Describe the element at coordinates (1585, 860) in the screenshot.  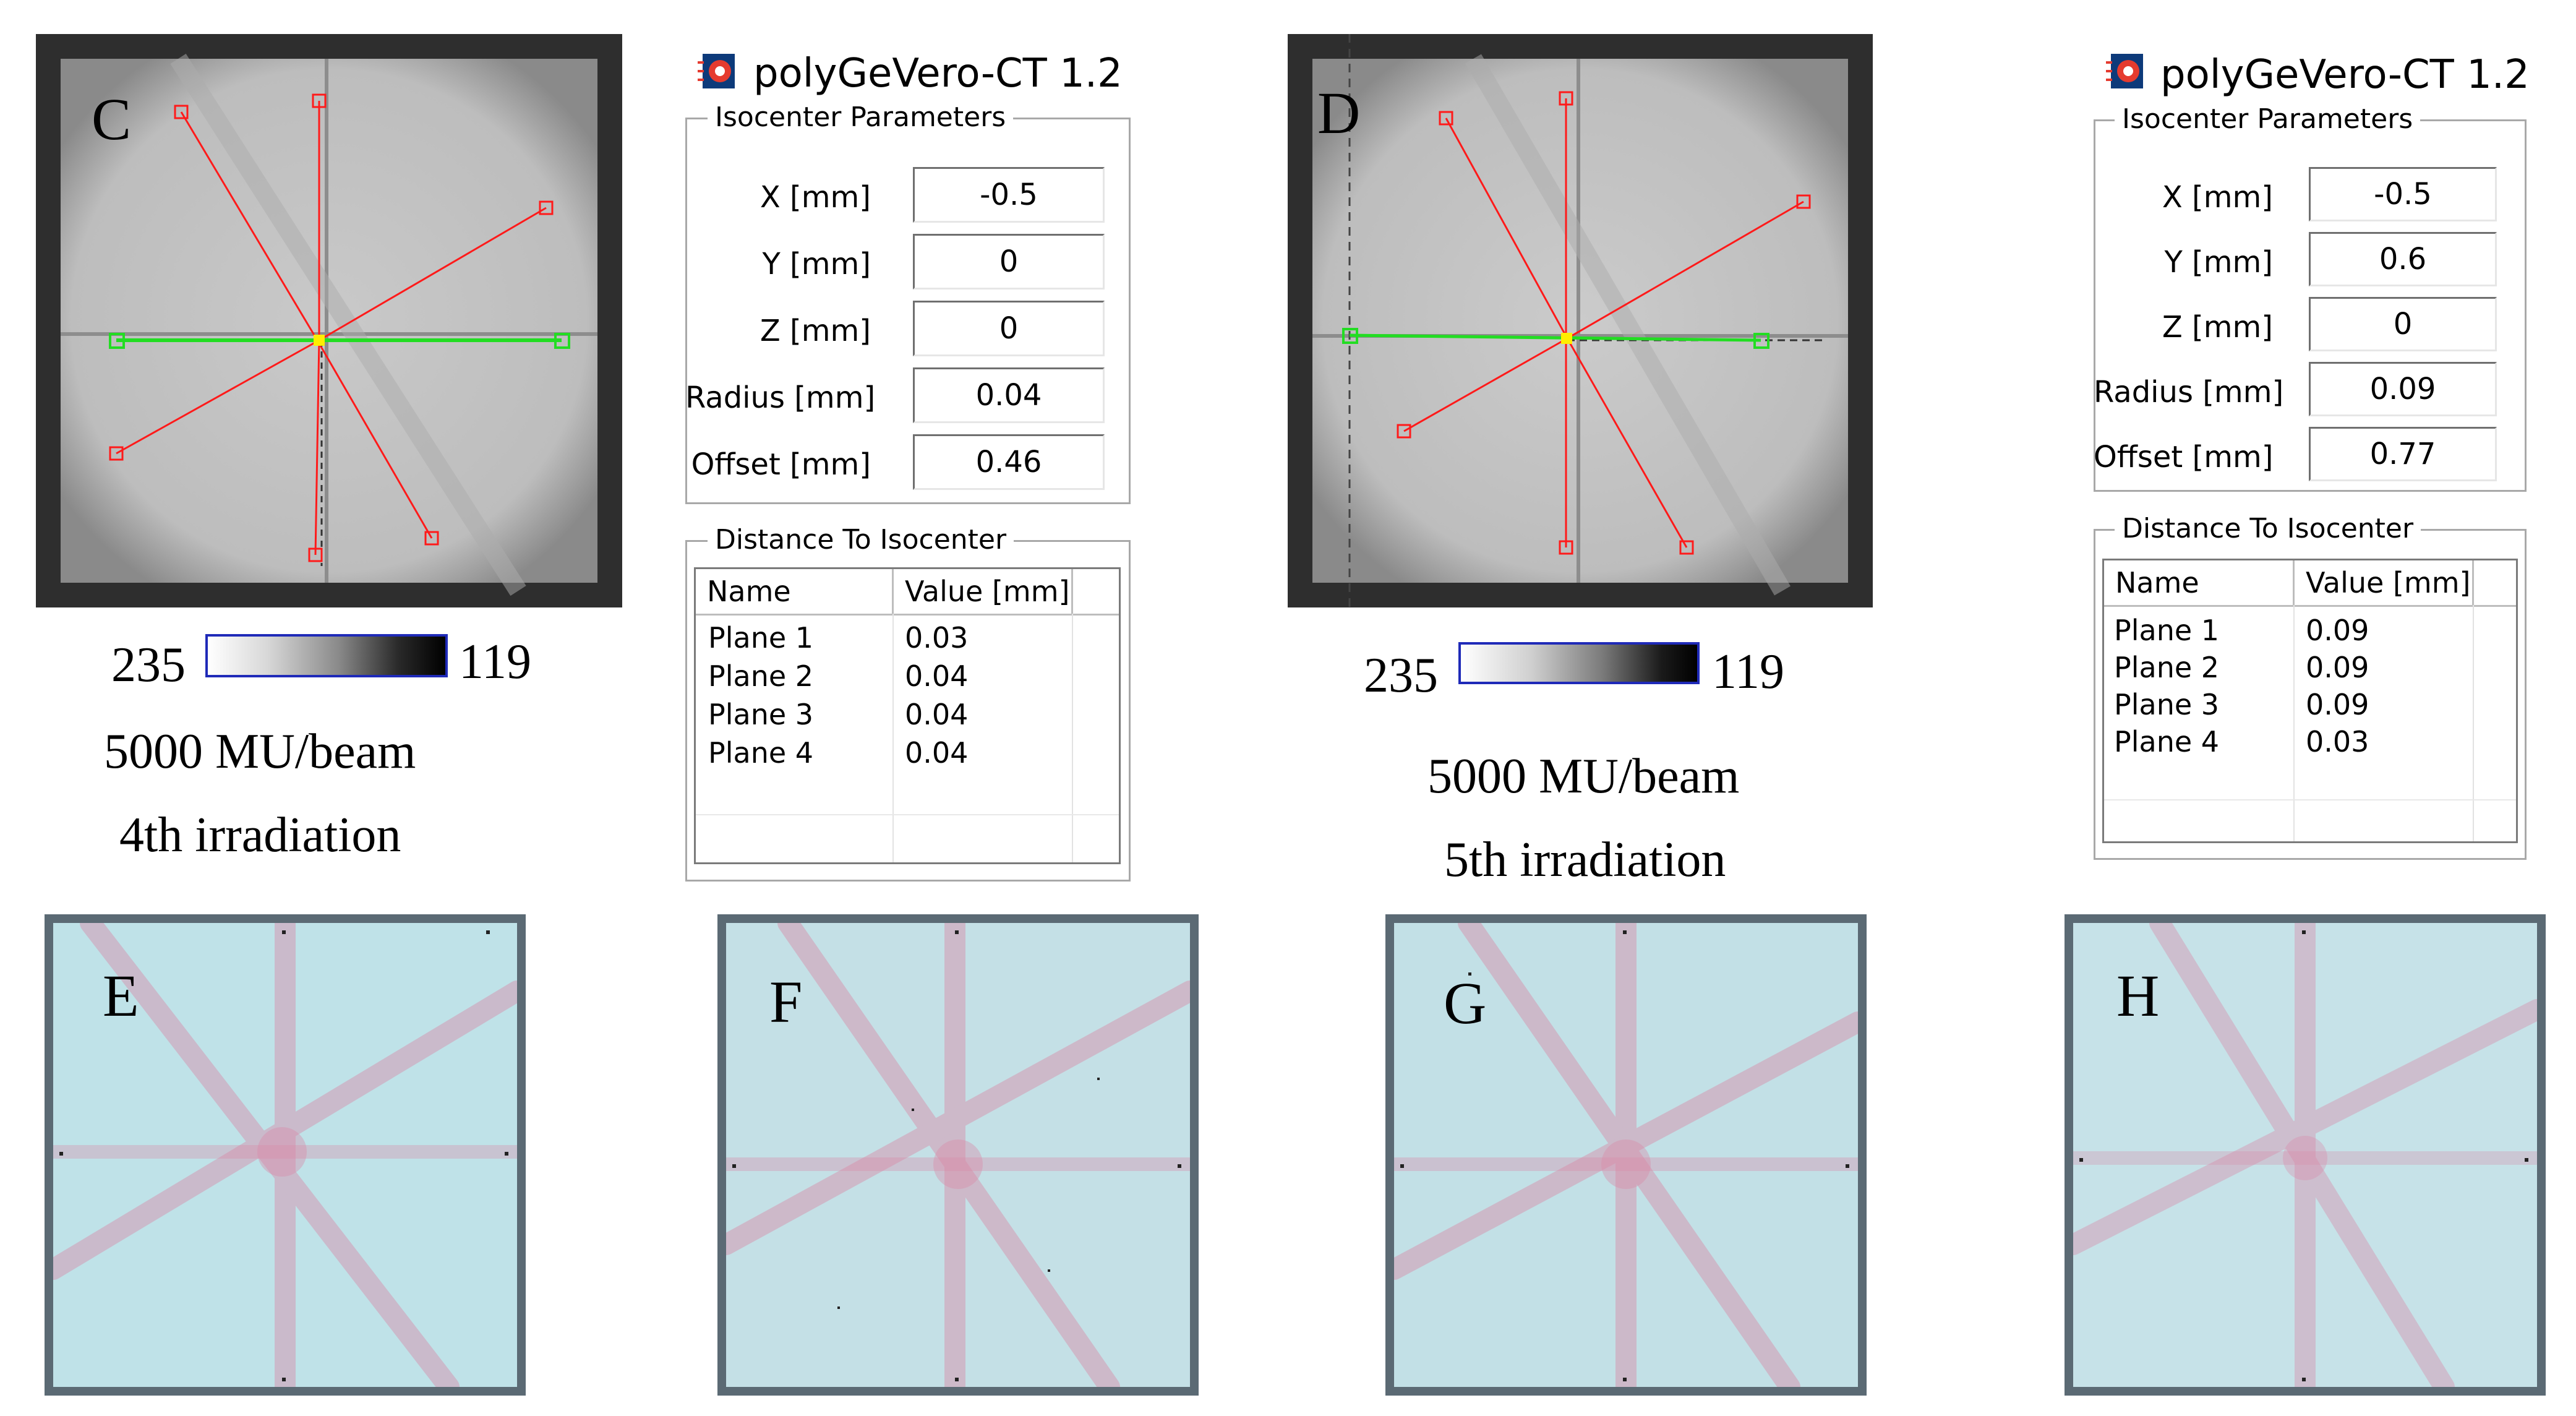
I see `irradiation-caption: 5th irradiation` at that location.